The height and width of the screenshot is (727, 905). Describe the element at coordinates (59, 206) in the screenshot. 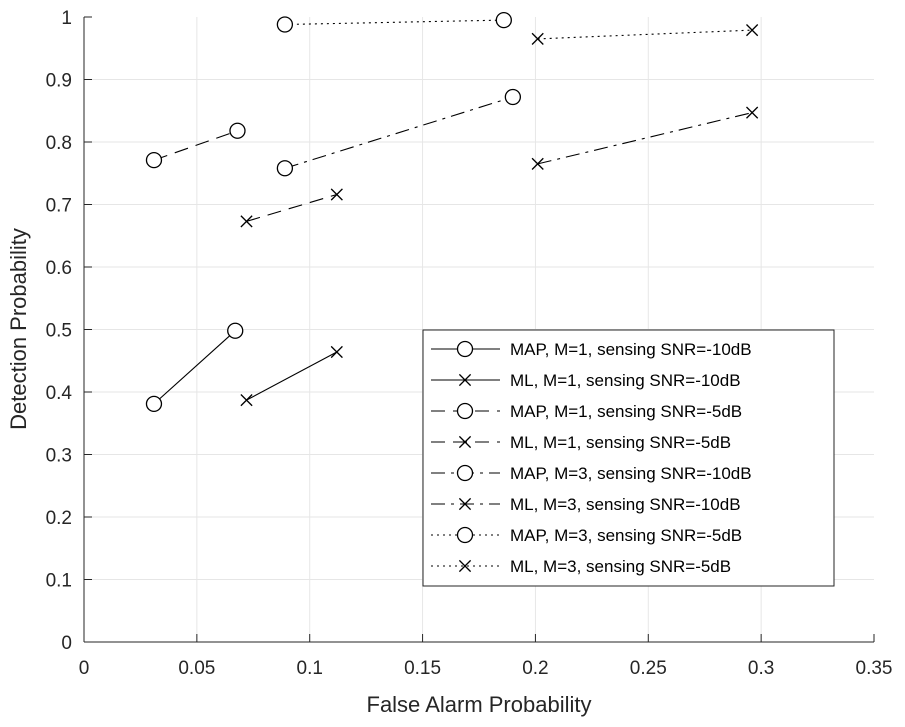

I see `y-tick-label: 0.7` at that location.